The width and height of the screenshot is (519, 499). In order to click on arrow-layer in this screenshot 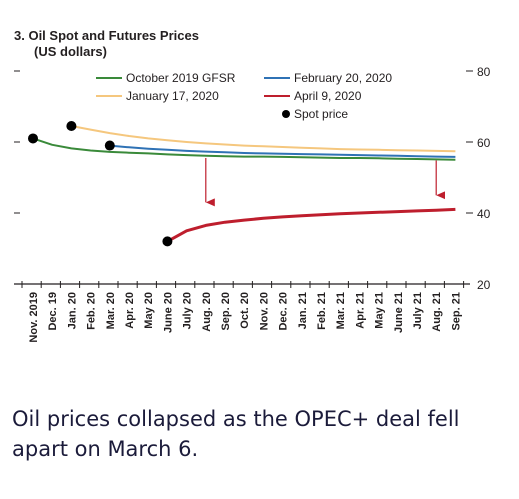, I will do `click(325, 182)`.